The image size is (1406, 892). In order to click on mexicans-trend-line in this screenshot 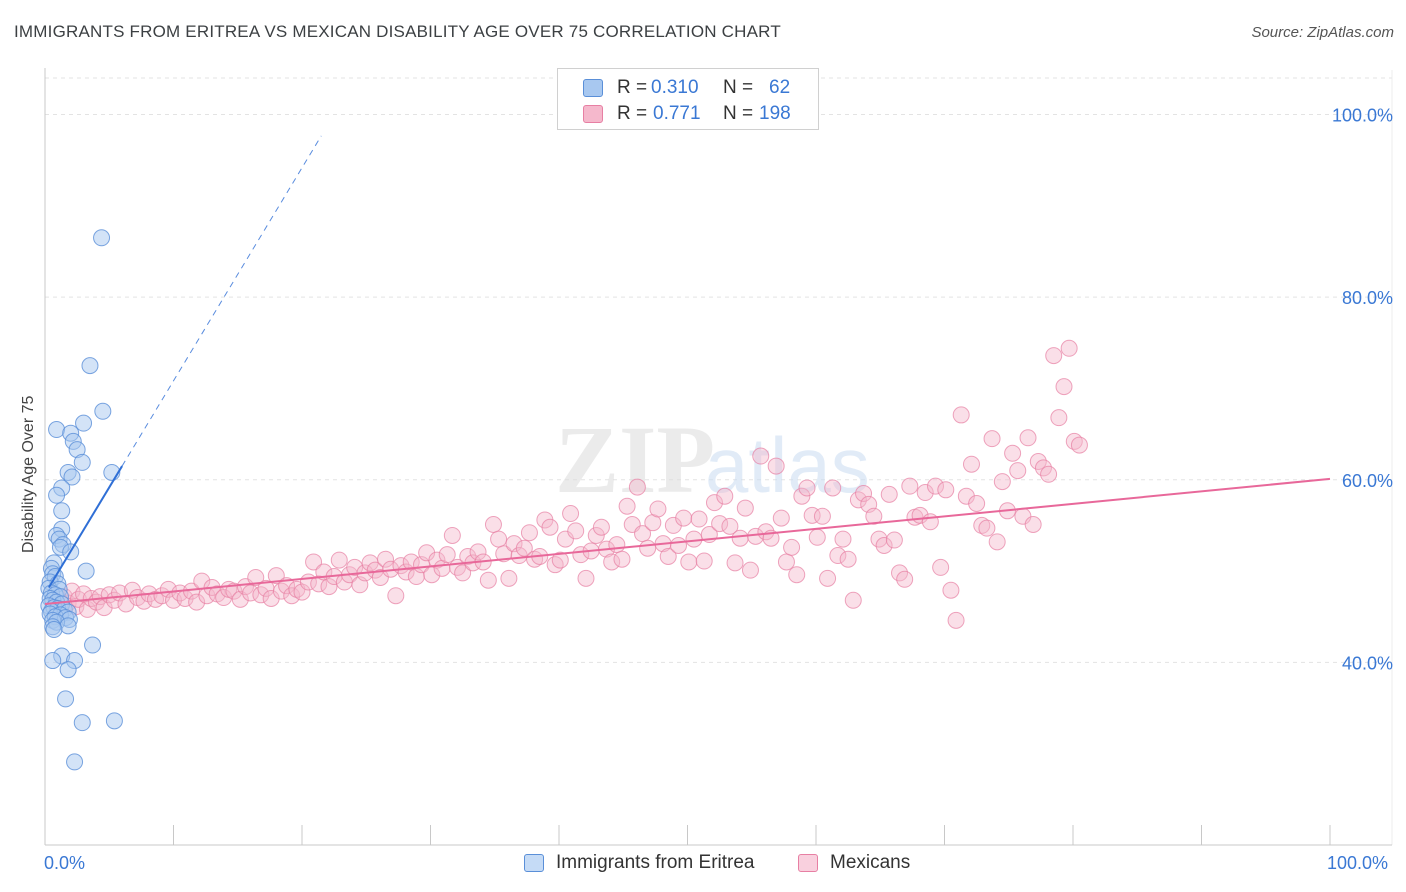, I will do `click(687, 541)`.